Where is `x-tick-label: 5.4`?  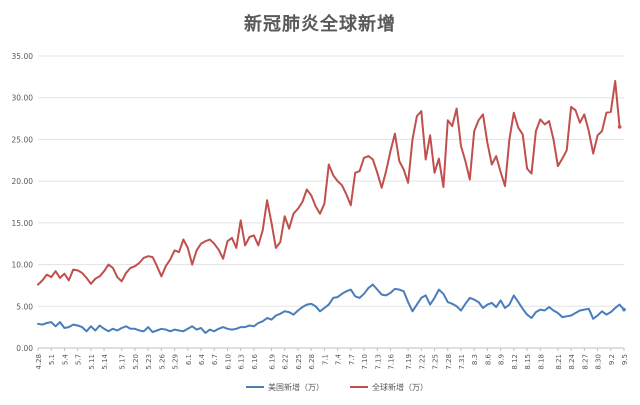
x-tick-label: 5.4 is located at coordinates (65, 359).